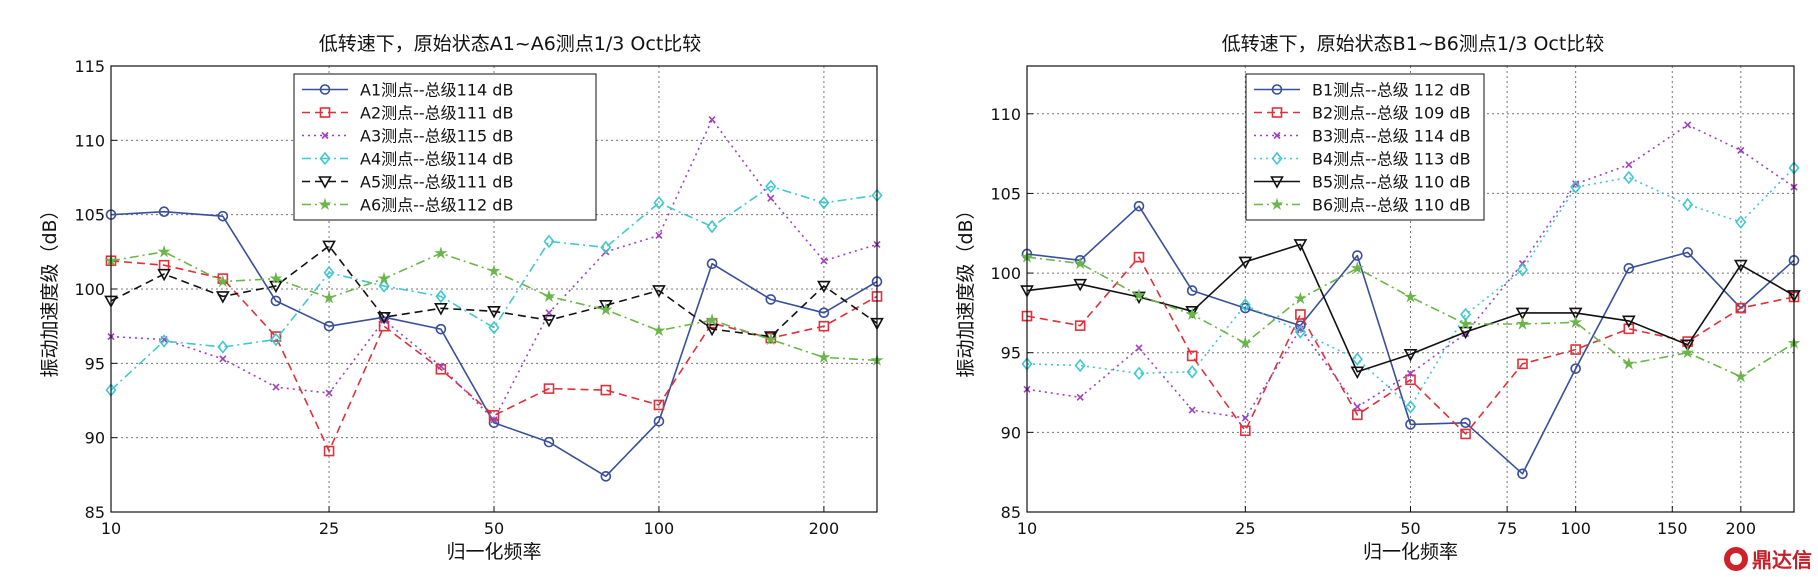  Describe the element at coordinates (1391, 113) in the screenshot. I see `legend-entry: B2测点--总级 109 dB` at that location.